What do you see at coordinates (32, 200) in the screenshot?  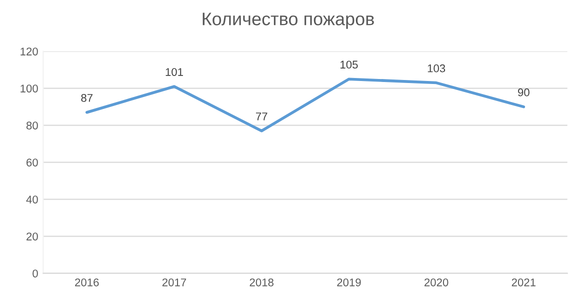 I see `y-tick-label: 40` at bounding box center [32, 200].